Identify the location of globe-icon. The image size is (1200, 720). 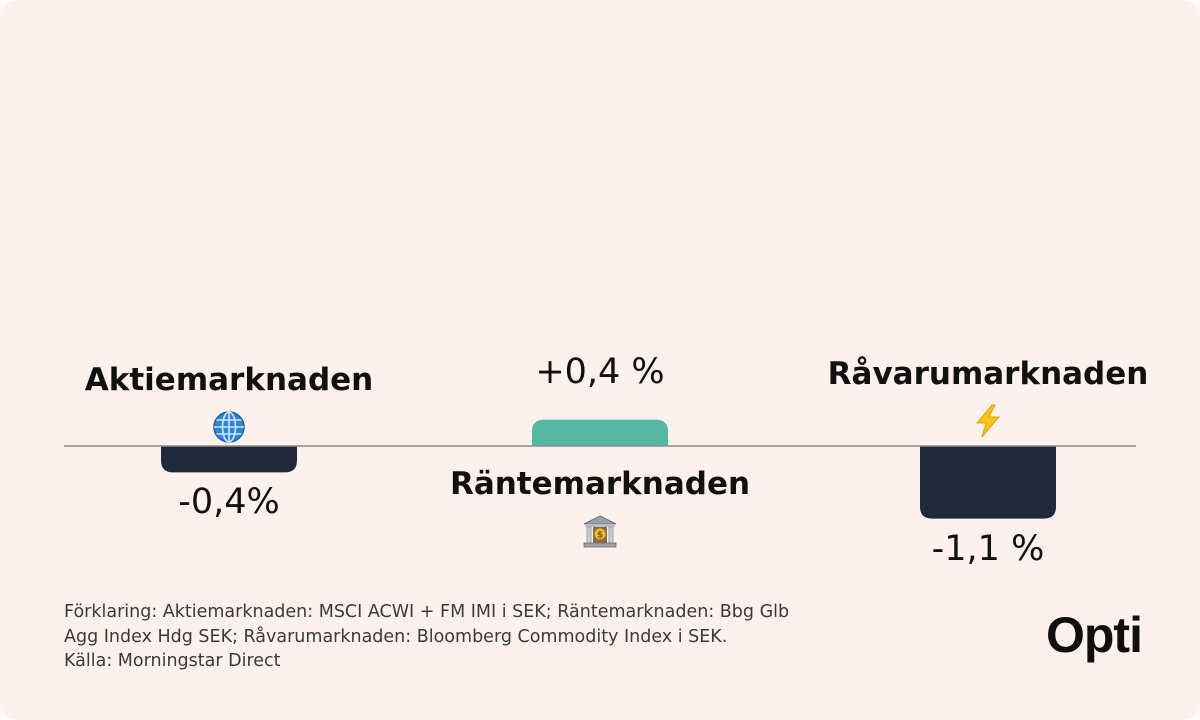
(229, 427).